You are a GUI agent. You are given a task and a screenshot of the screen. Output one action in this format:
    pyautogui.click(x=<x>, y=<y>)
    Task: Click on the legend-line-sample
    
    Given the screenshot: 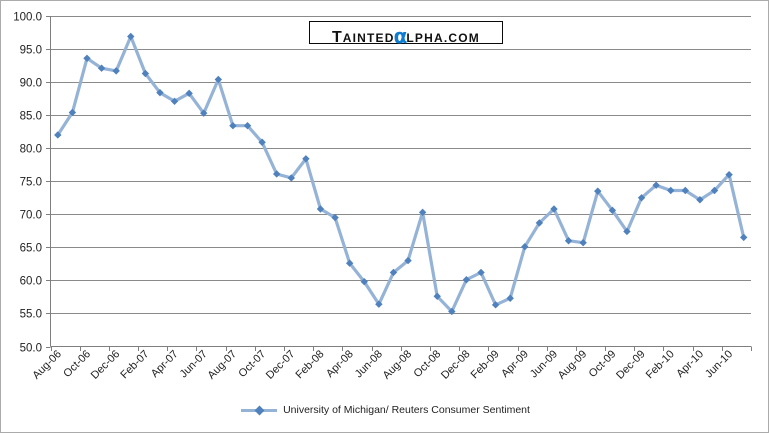 What is the action you would take?
    pyautogui.click(x=259, y=410)
    